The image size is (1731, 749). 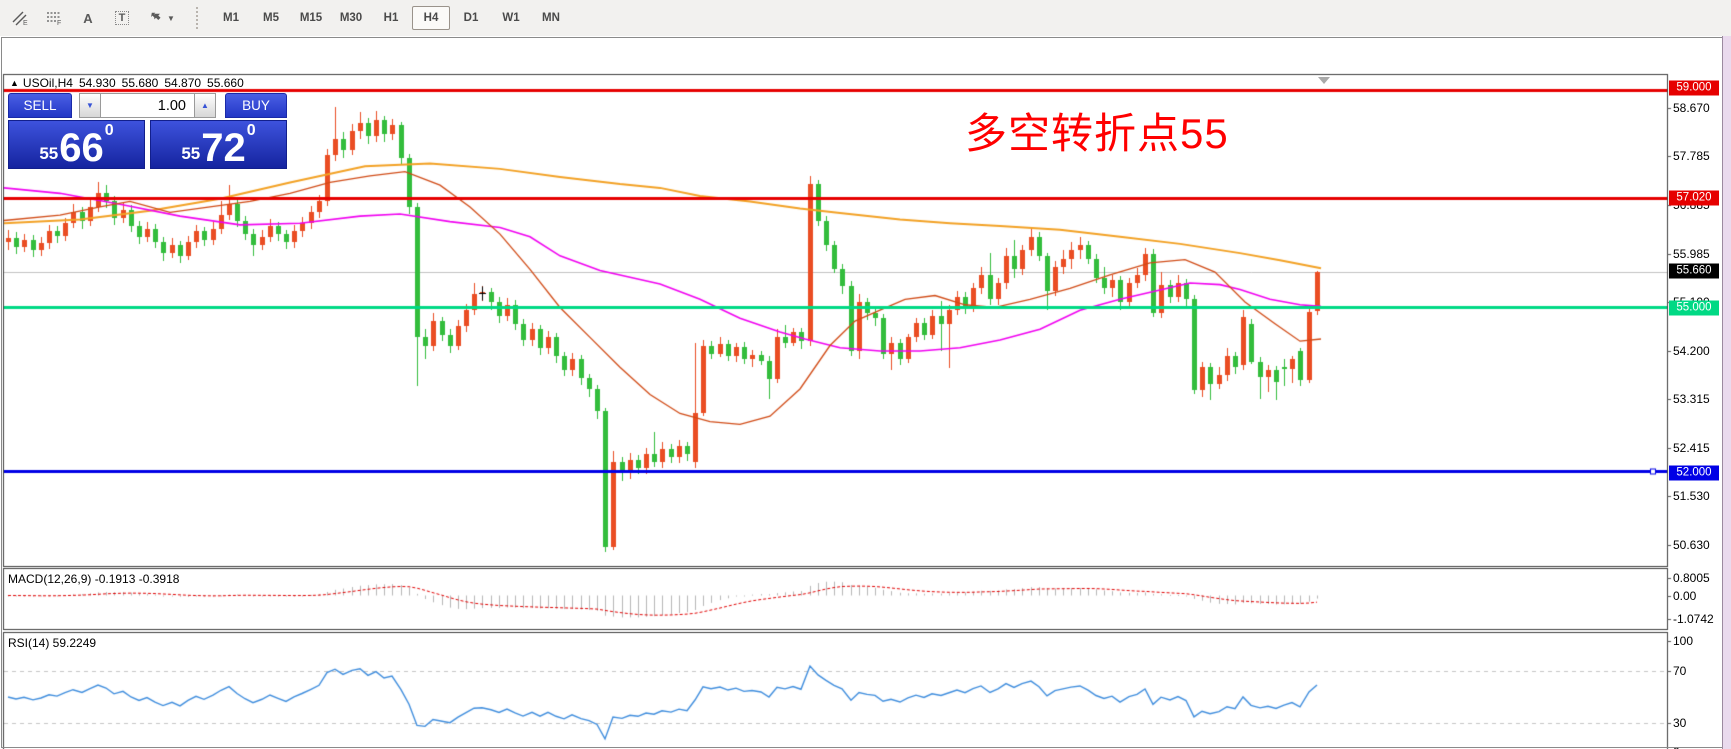 What do you see at coordinates (311, 18) in the screenshot?
I see `timeframe-button-m15: M15` at bounding box center [311, 18].